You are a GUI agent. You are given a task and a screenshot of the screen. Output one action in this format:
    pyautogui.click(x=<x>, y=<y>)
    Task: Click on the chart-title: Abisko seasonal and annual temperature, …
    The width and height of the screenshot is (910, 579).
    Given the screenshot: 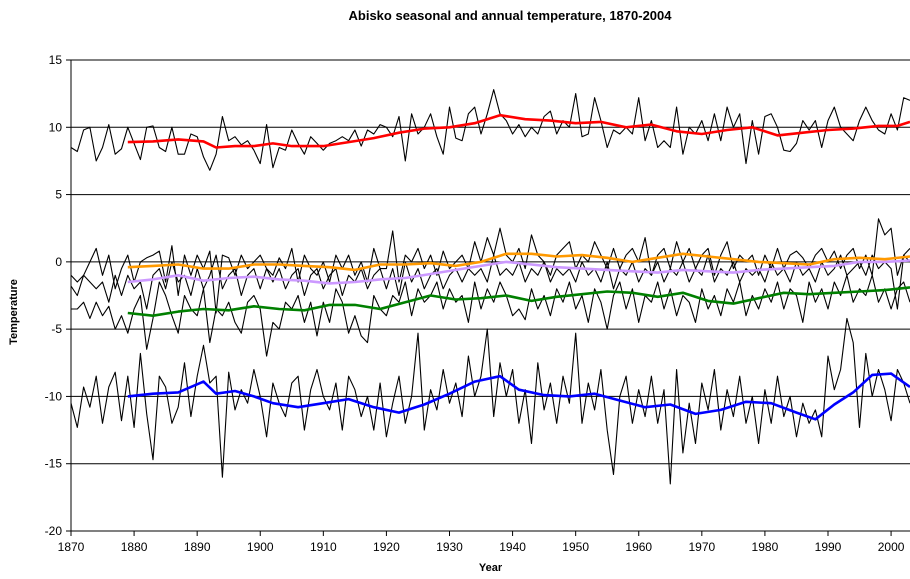 What is the action you would take?
    pyautogui.click(x=510, y=15)
    